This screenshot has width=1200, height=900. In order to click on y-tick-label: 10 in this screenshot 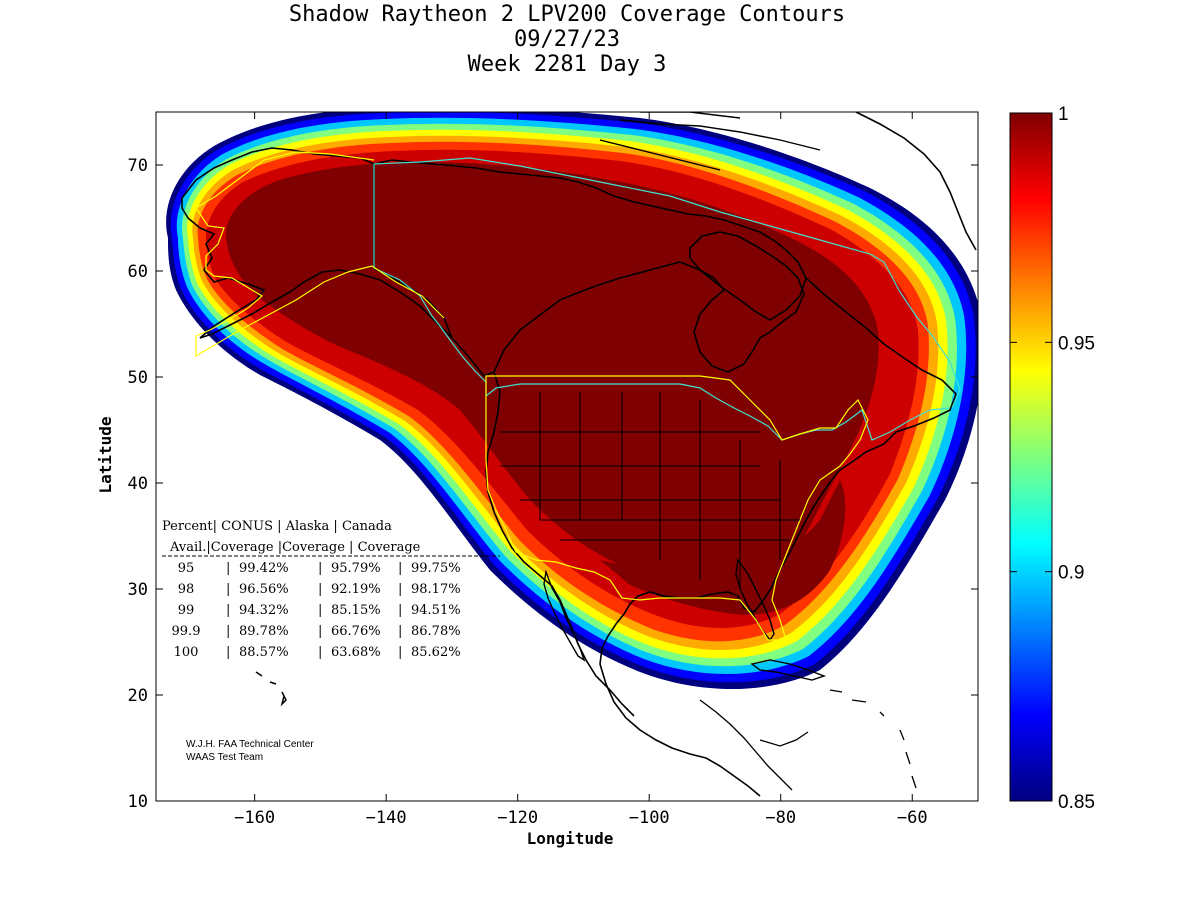, I will do `click(138, 802)`.